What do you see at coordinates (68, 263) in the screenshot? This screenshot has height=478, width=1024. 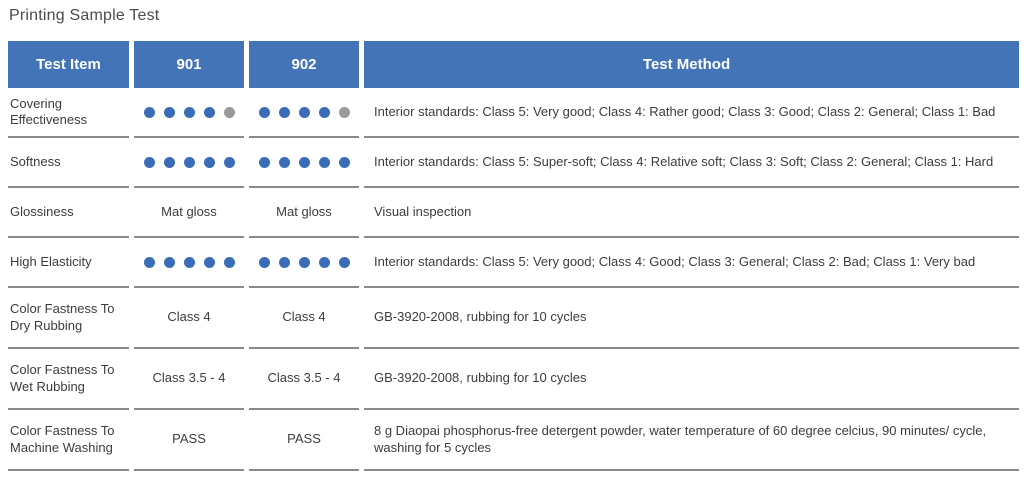 I see `test-item-cell: High Elasticity` at bounding box center [68, 263].